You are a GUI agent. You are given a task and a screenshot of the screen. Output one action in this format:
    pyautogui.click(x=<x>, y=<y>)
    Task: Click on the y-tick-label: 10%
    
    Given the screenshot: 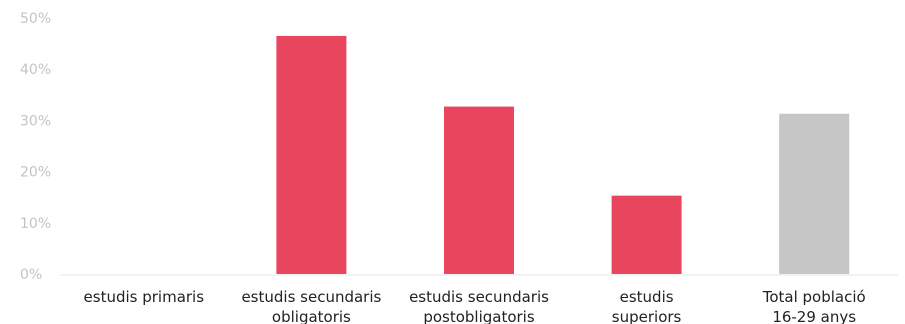 What is the action you would take?
    pyautogui.click(x=35, y=224)
    